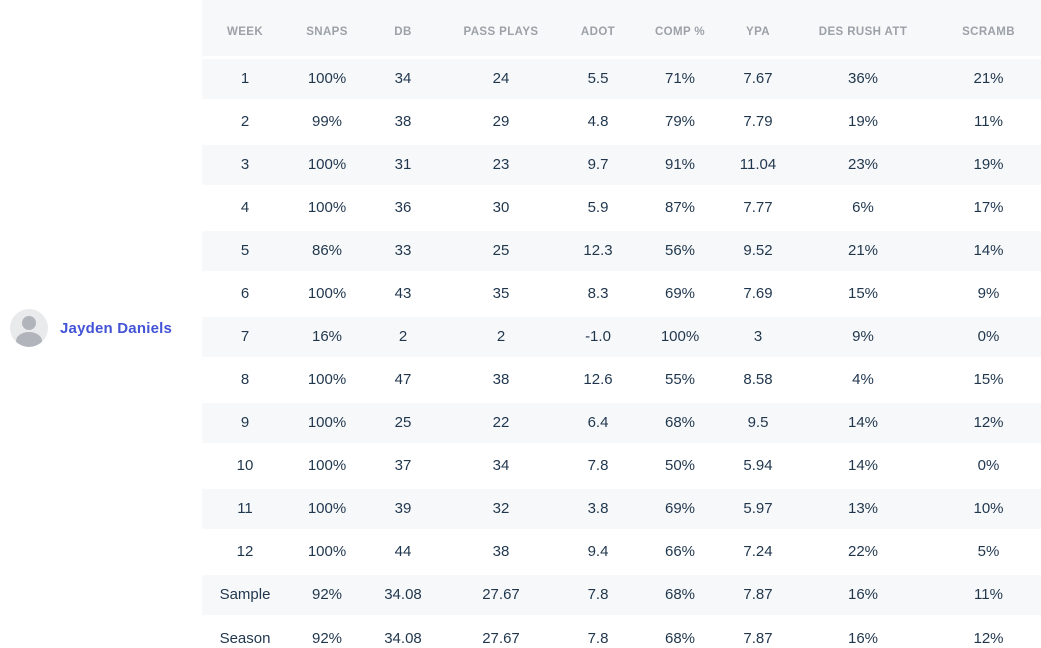 The height and width of the screenshot is (648, 1041). Describe the element at coordinates (598, 120) in the screenshot. I see `table-cell: 4.8` at that location.